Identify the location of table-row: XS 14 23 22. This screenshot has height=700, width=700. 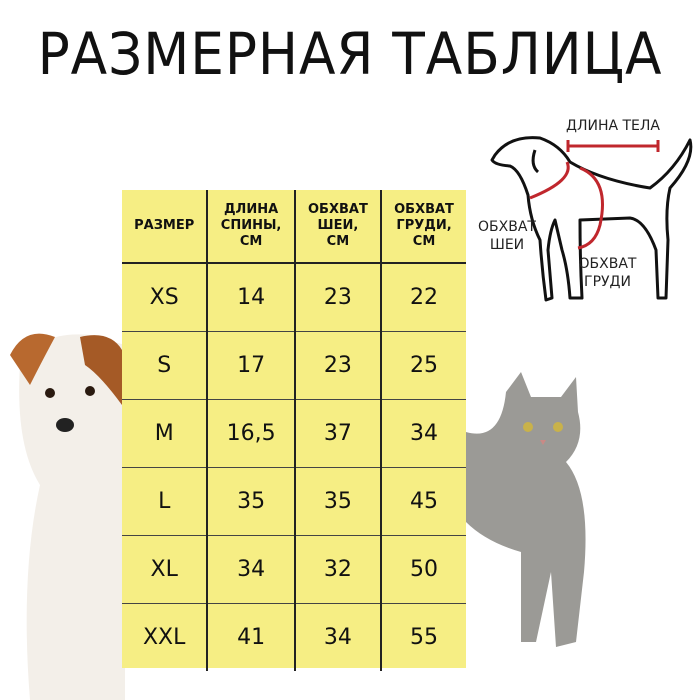
(294, 297).